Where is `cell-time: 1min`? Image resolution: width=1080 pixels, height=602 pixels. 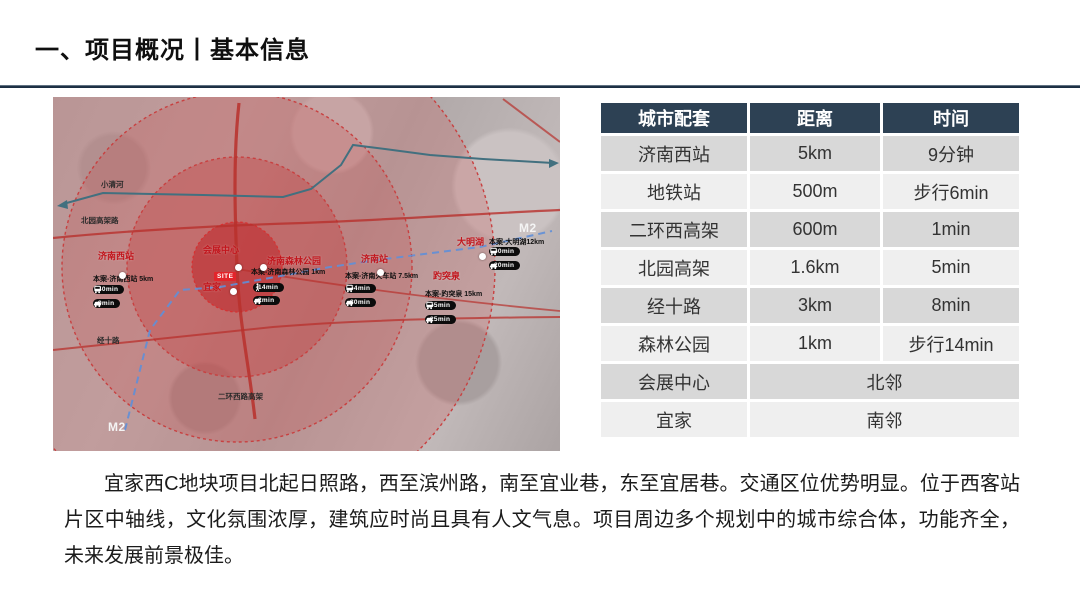 cell-time: 1min is located at coordinates (951, 229).